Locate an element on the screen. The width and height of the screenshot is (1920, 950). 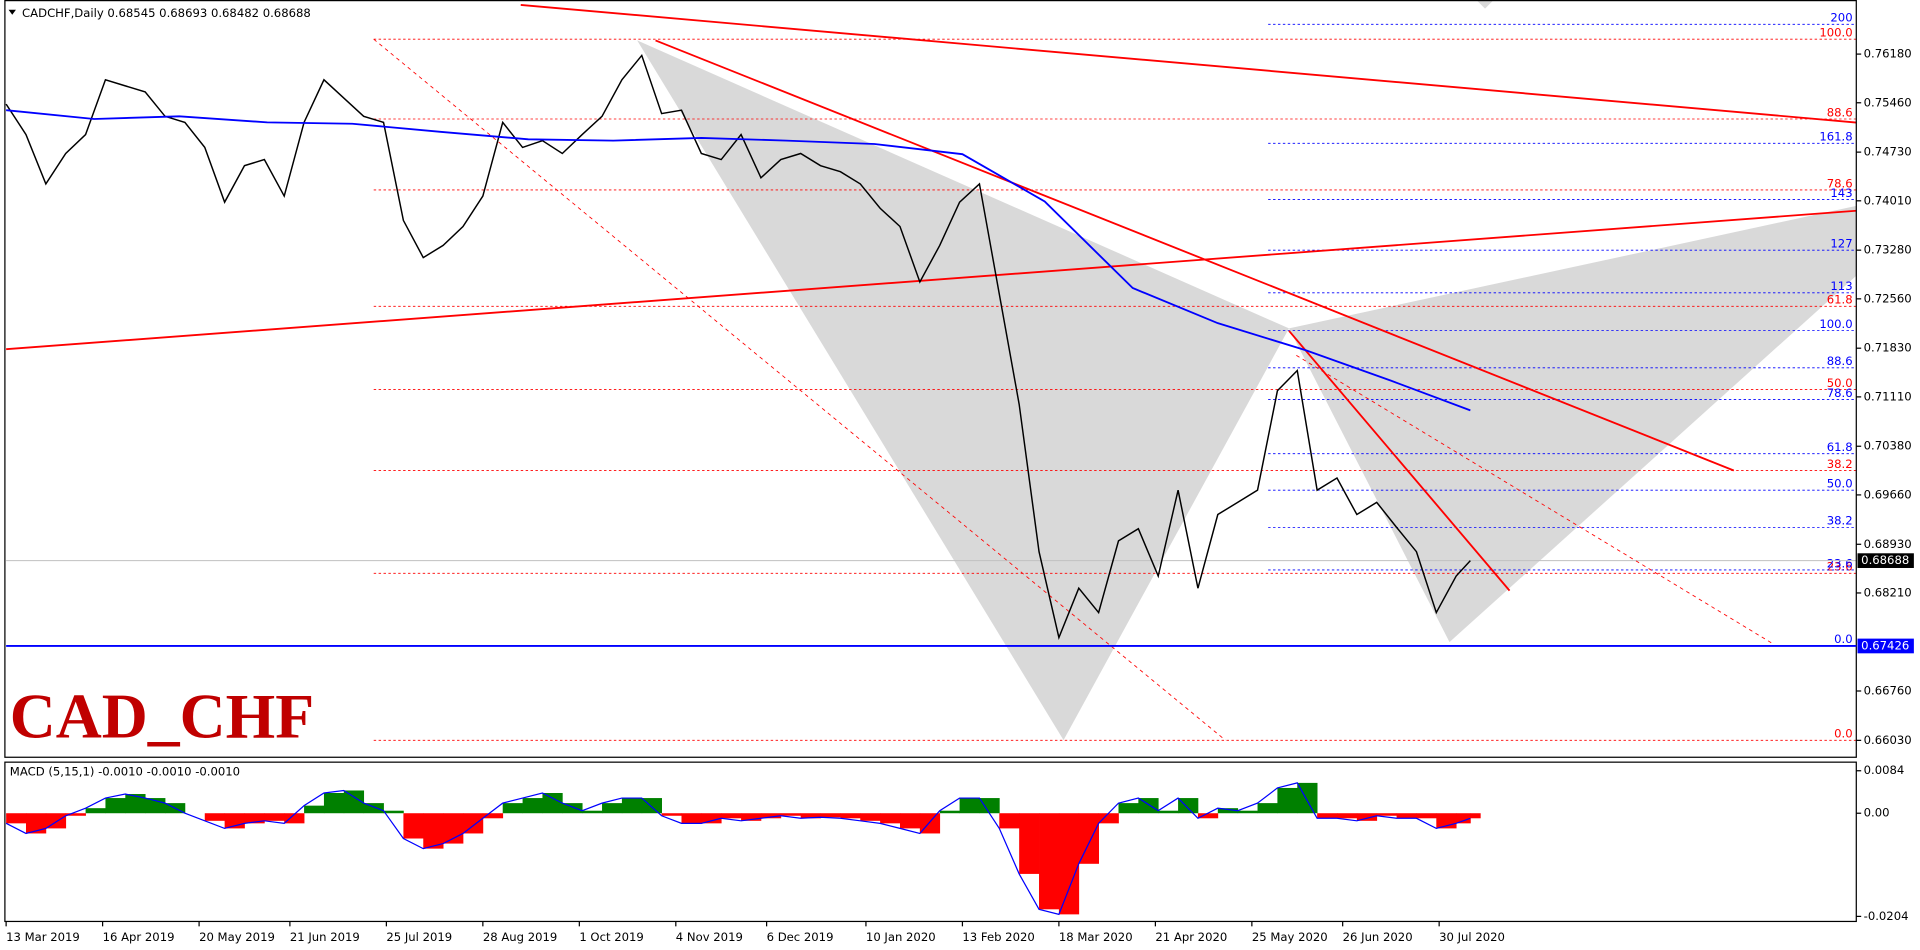
y-tick-label: 0.68930 is located at coordinates (1888, 544).